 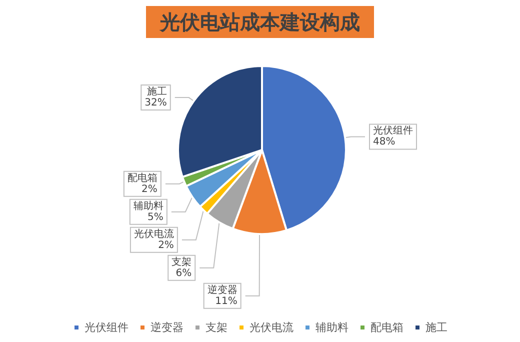 What do you see at coordinates (226, 301) in the screenshot?
I see `data-label: 11%` at bounding box center [226, 301].